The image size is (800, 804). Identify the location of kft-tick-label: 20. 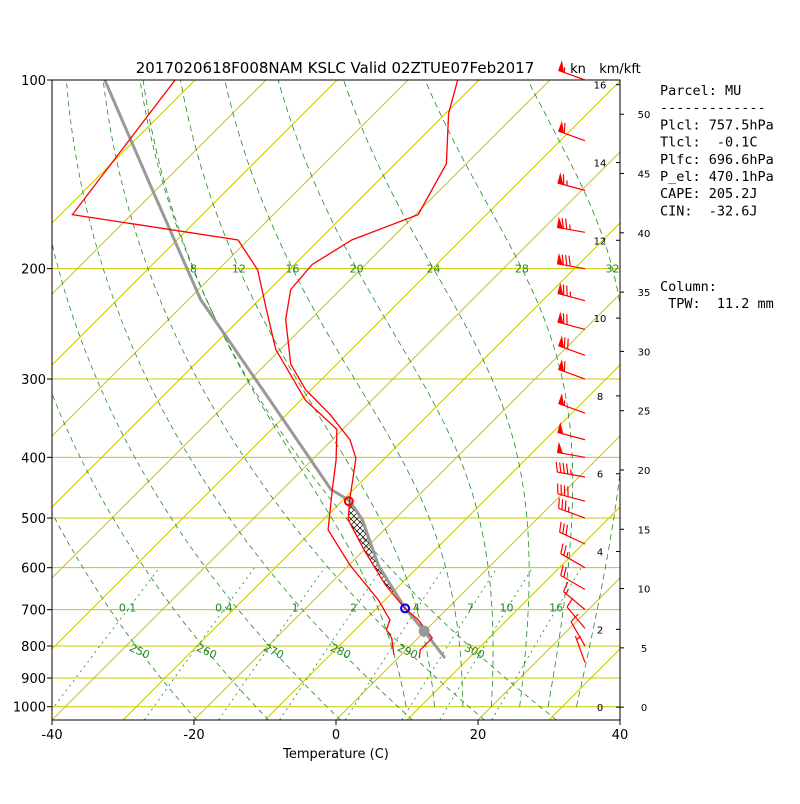
(644, 471).